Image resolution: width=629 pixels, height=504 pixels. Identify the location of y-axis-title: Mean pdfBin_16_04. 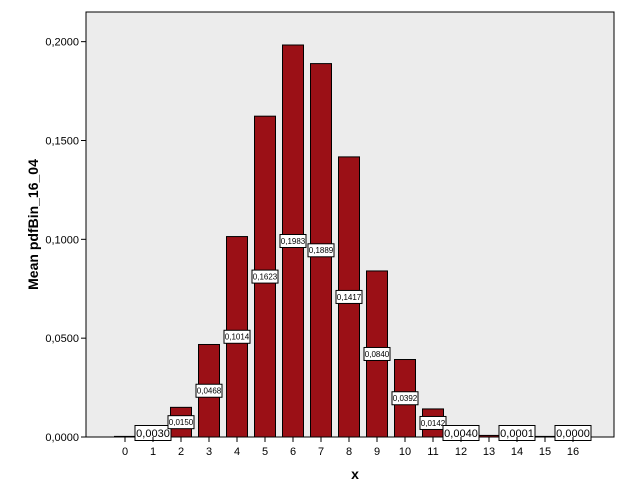
(33, 224).